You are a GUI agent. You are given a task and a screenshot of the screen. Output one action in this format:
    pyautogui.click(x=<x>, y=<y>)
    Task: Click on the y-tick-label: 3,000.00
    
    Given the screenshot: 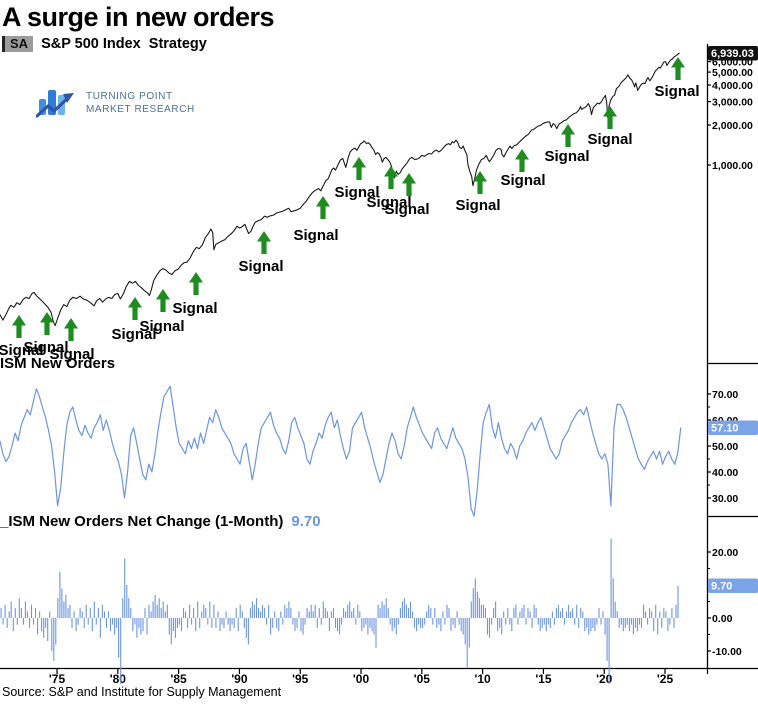 What is the action you would take?
    pyautogui.click(x=732, y=102)
    